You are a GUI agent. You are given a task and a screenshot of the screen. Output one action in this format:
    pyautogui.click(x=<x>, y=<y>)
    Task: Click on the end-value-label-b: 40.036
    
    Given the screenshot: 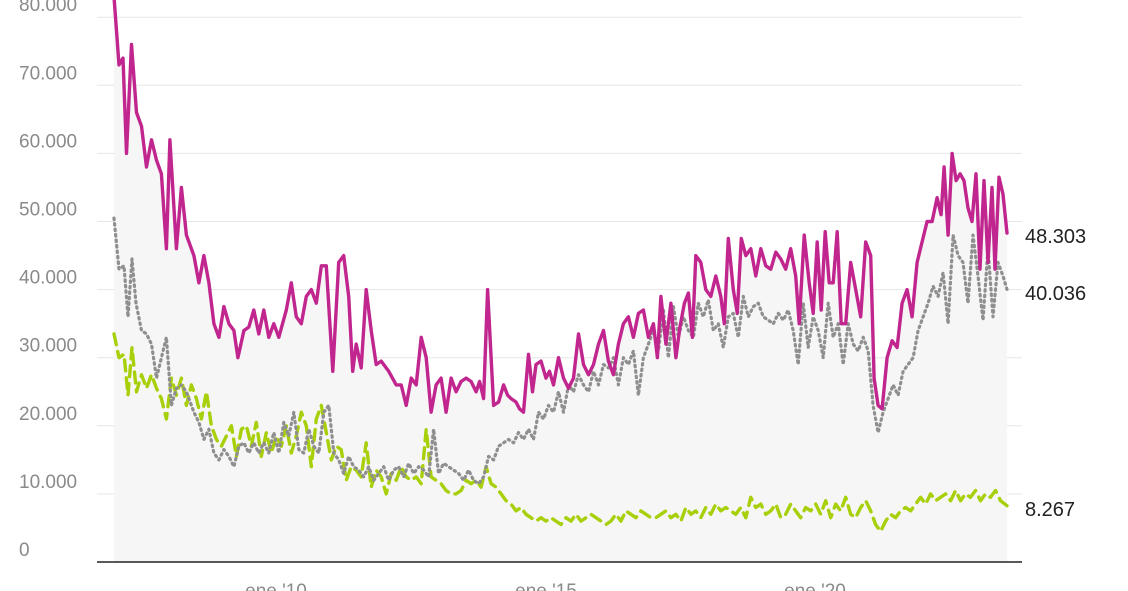 What is the action you would take?
    pyautogui.click(x=1055, y=294)
    